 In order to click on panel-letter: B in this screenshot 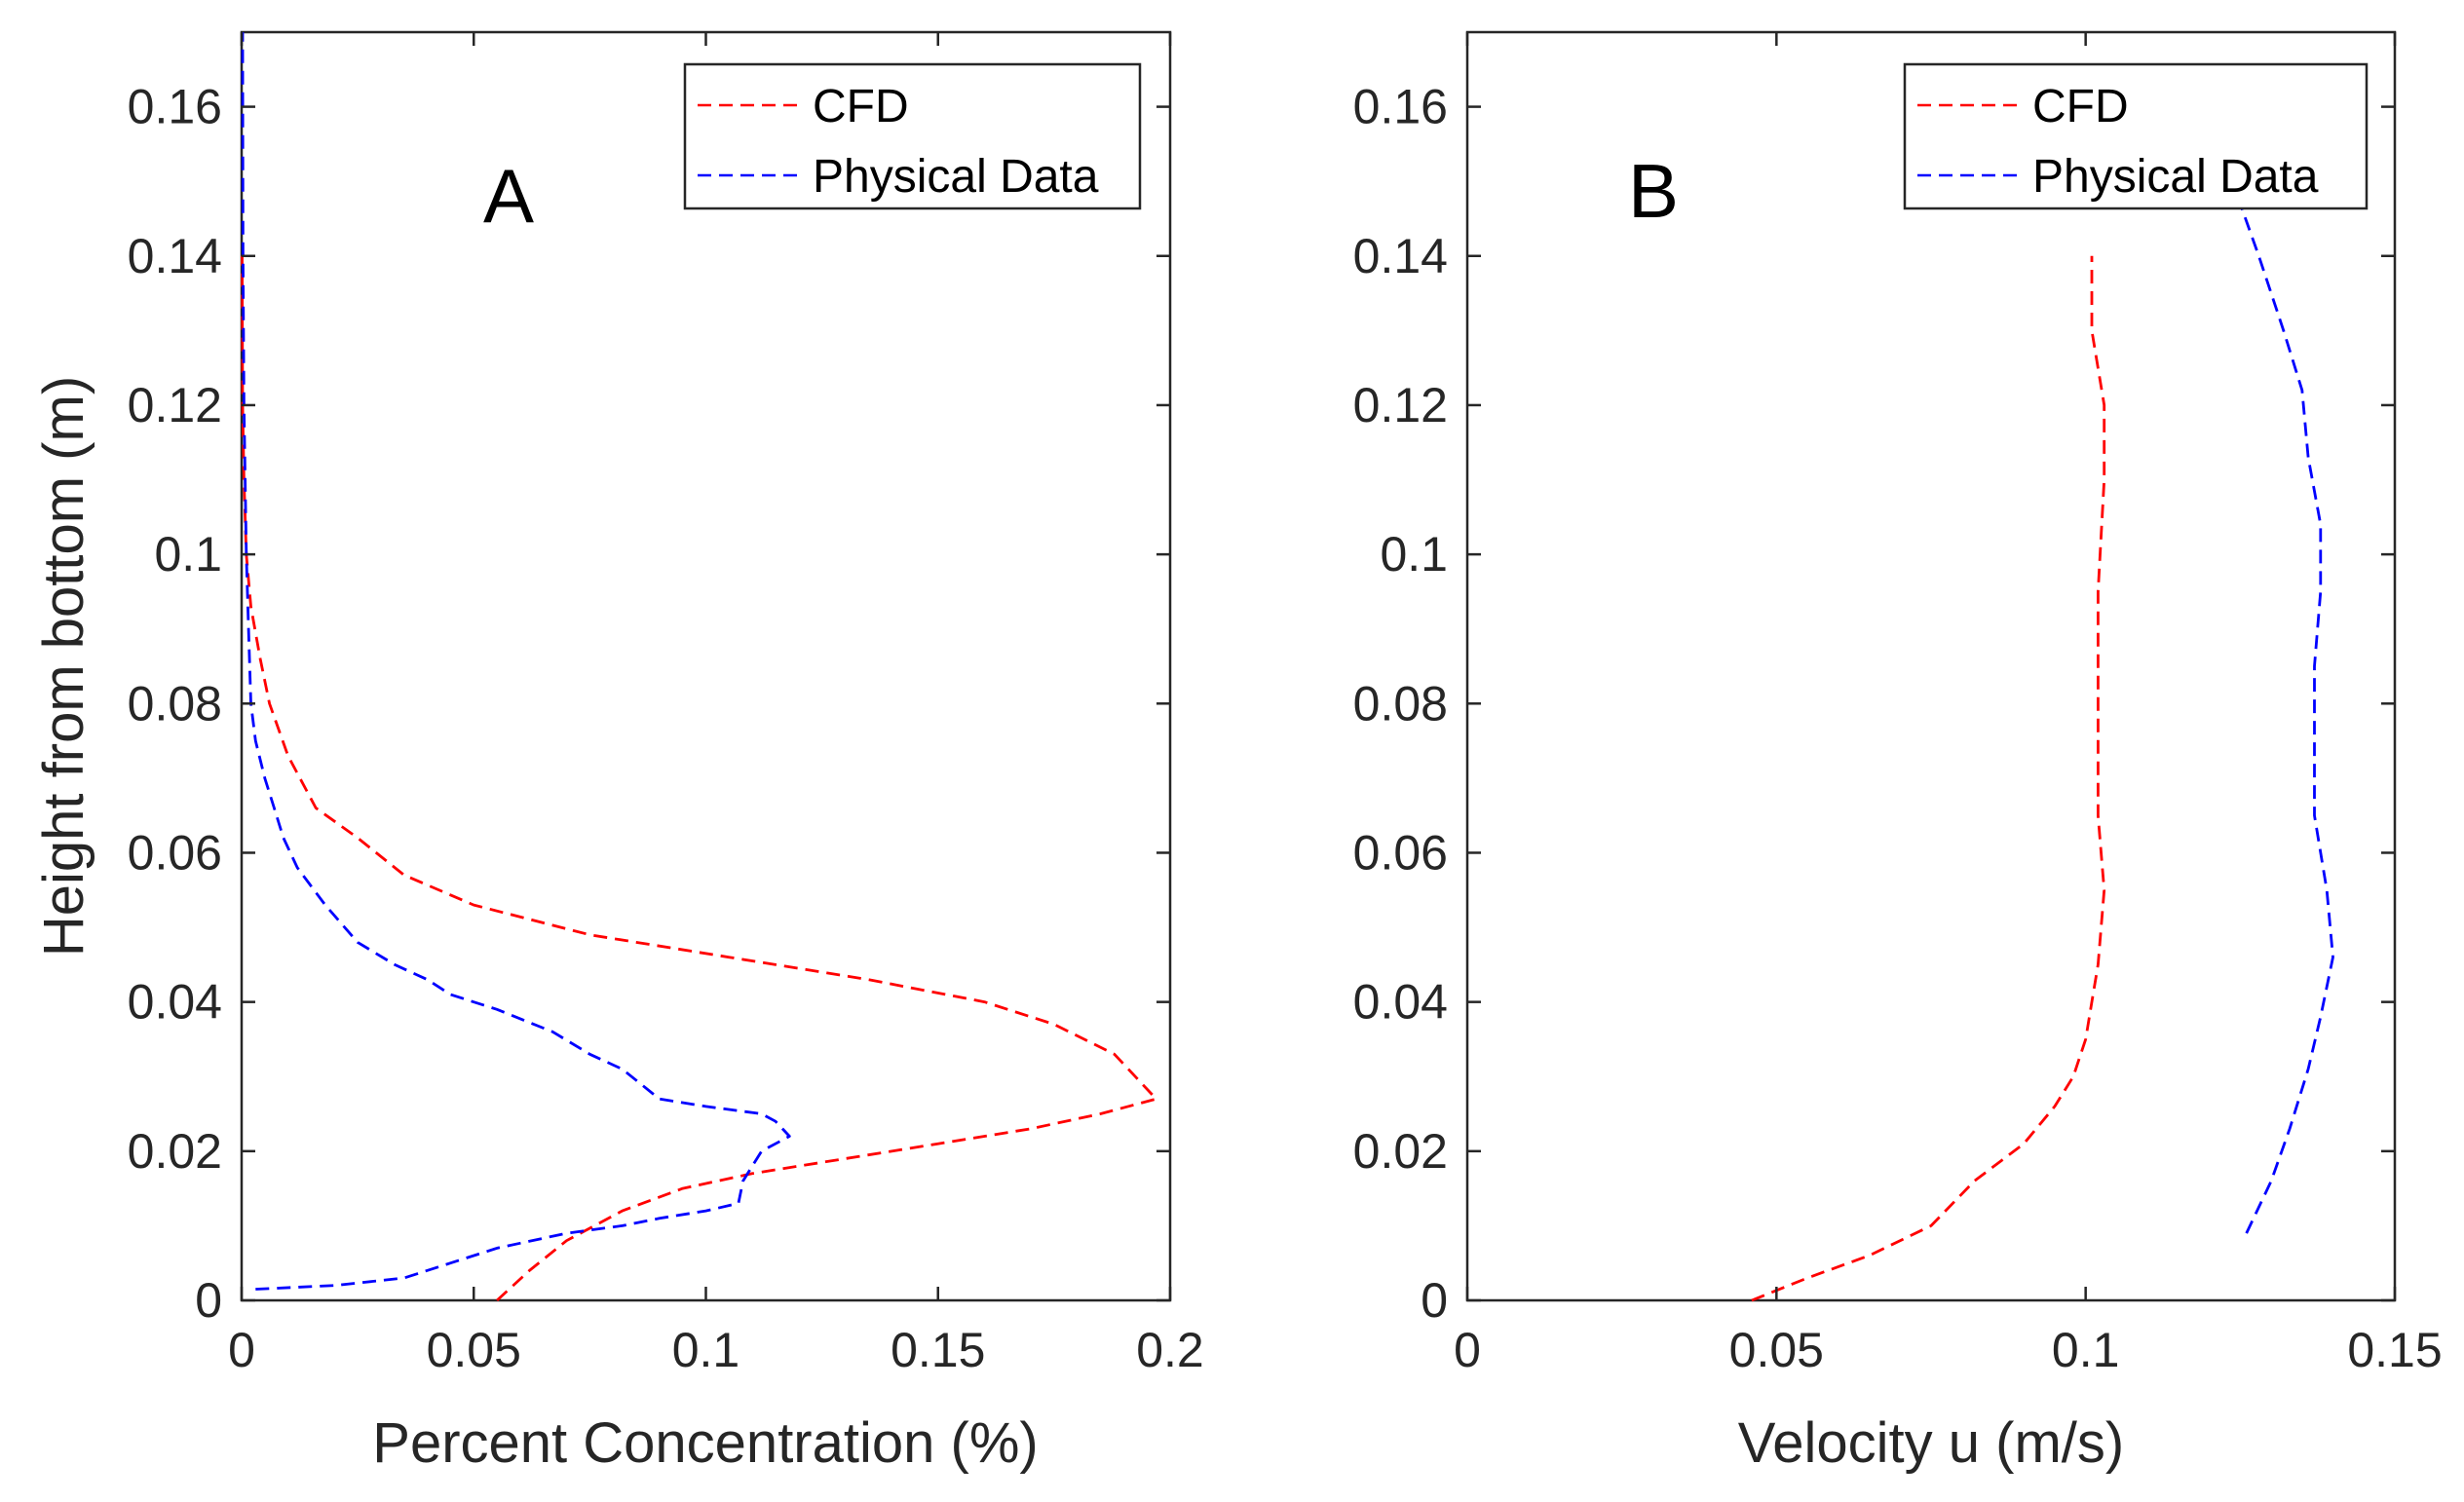, I will do `click(1653, 191)`.